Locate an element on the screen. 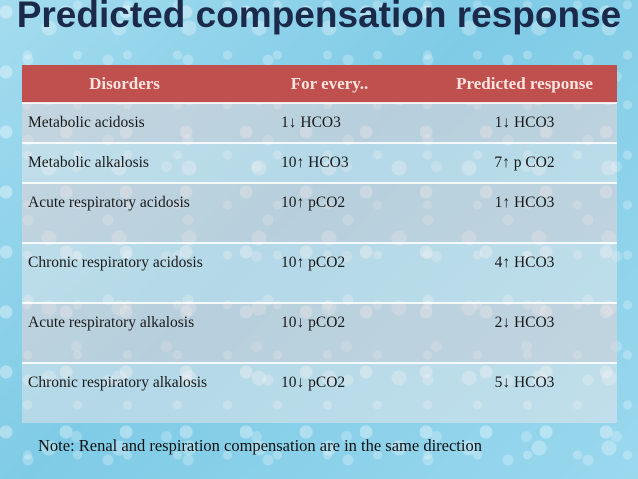  table-header: Disorders For every.. Predicted response is located at coordinates (319, 84).